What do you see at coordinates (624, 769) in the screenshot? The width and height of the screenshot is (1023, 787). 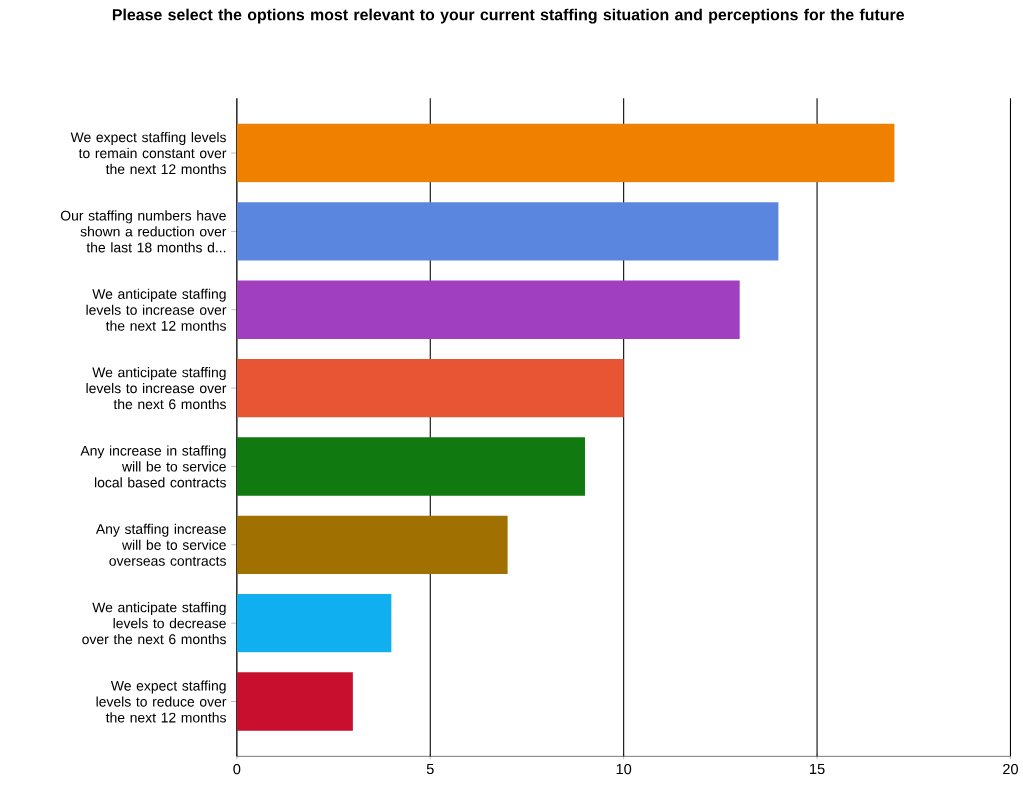 I see `x-tick-label: 10` at bounding box center [624, 769].